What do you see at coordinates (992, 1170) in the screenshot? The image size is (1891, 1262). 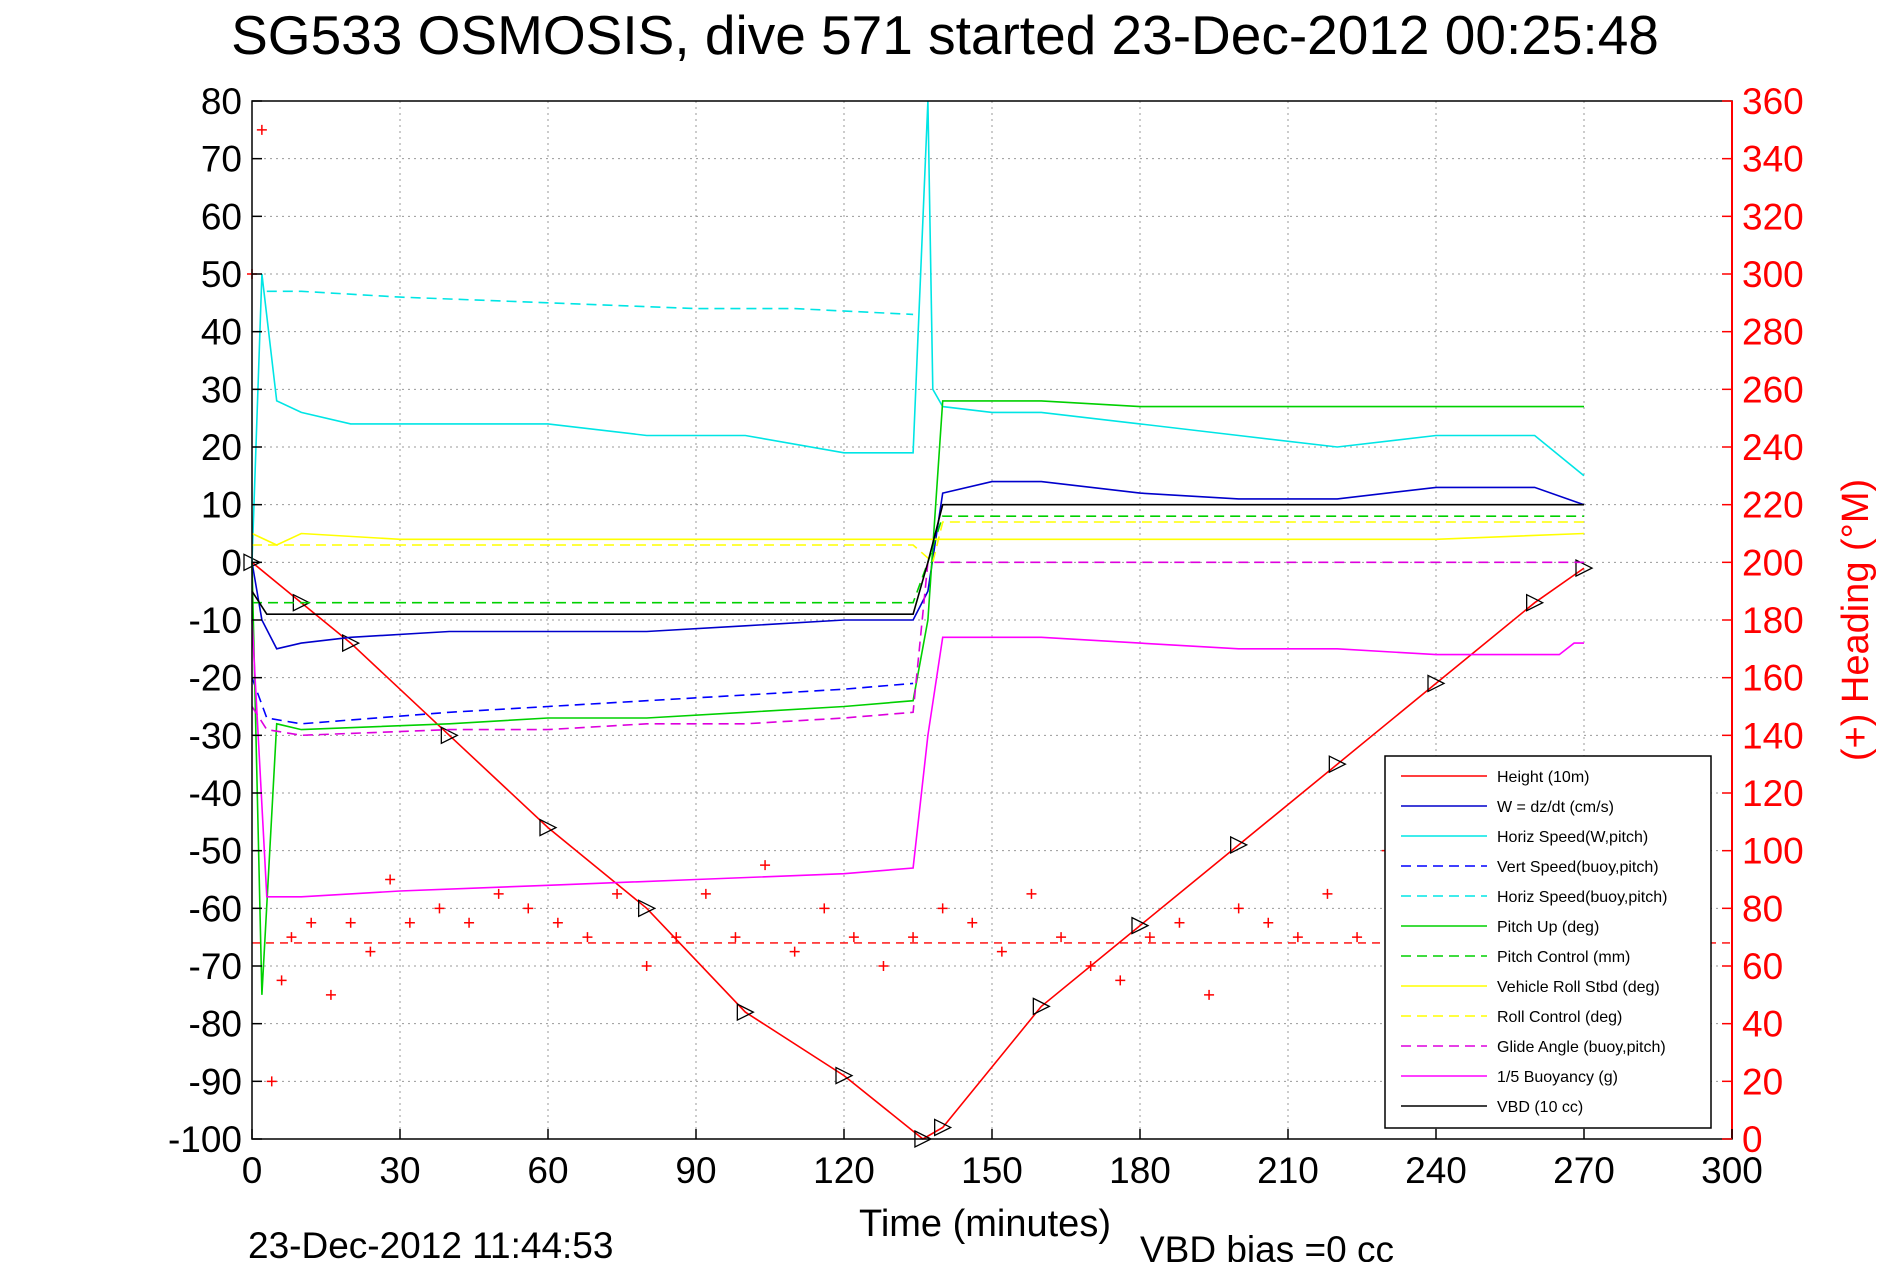 I see `x-tick-label: 150` at bounding box center [992, 1170].